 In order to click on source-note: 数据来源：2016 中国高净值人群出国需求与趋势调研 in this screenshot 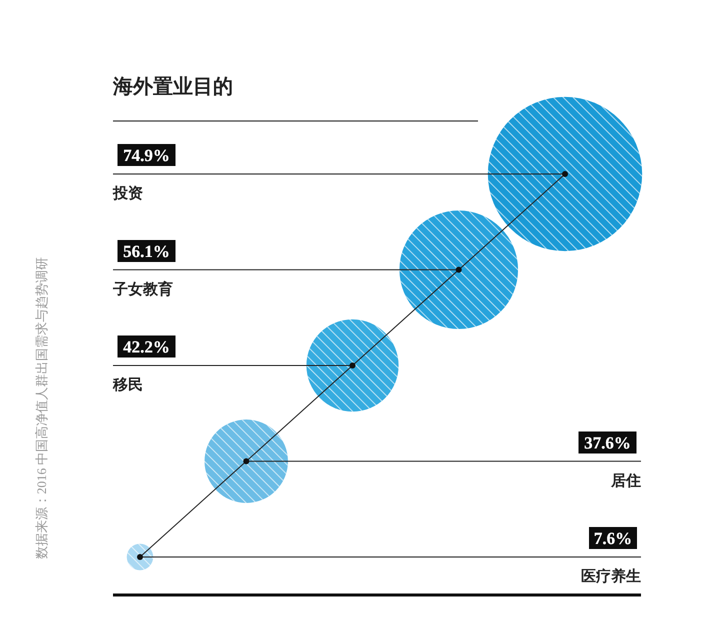, I will do `click(41, 408)`.